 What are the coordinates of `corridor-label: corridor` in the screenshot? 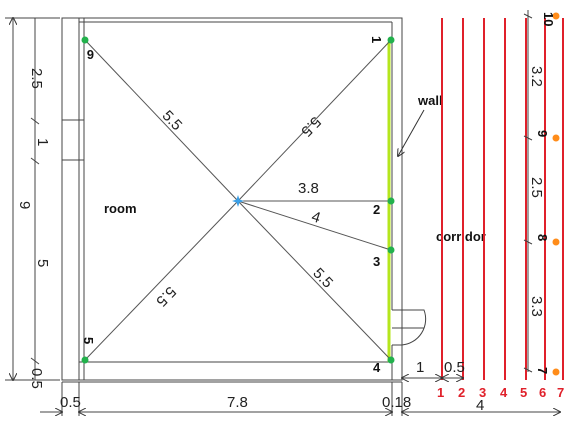 It's located at (461, 236).